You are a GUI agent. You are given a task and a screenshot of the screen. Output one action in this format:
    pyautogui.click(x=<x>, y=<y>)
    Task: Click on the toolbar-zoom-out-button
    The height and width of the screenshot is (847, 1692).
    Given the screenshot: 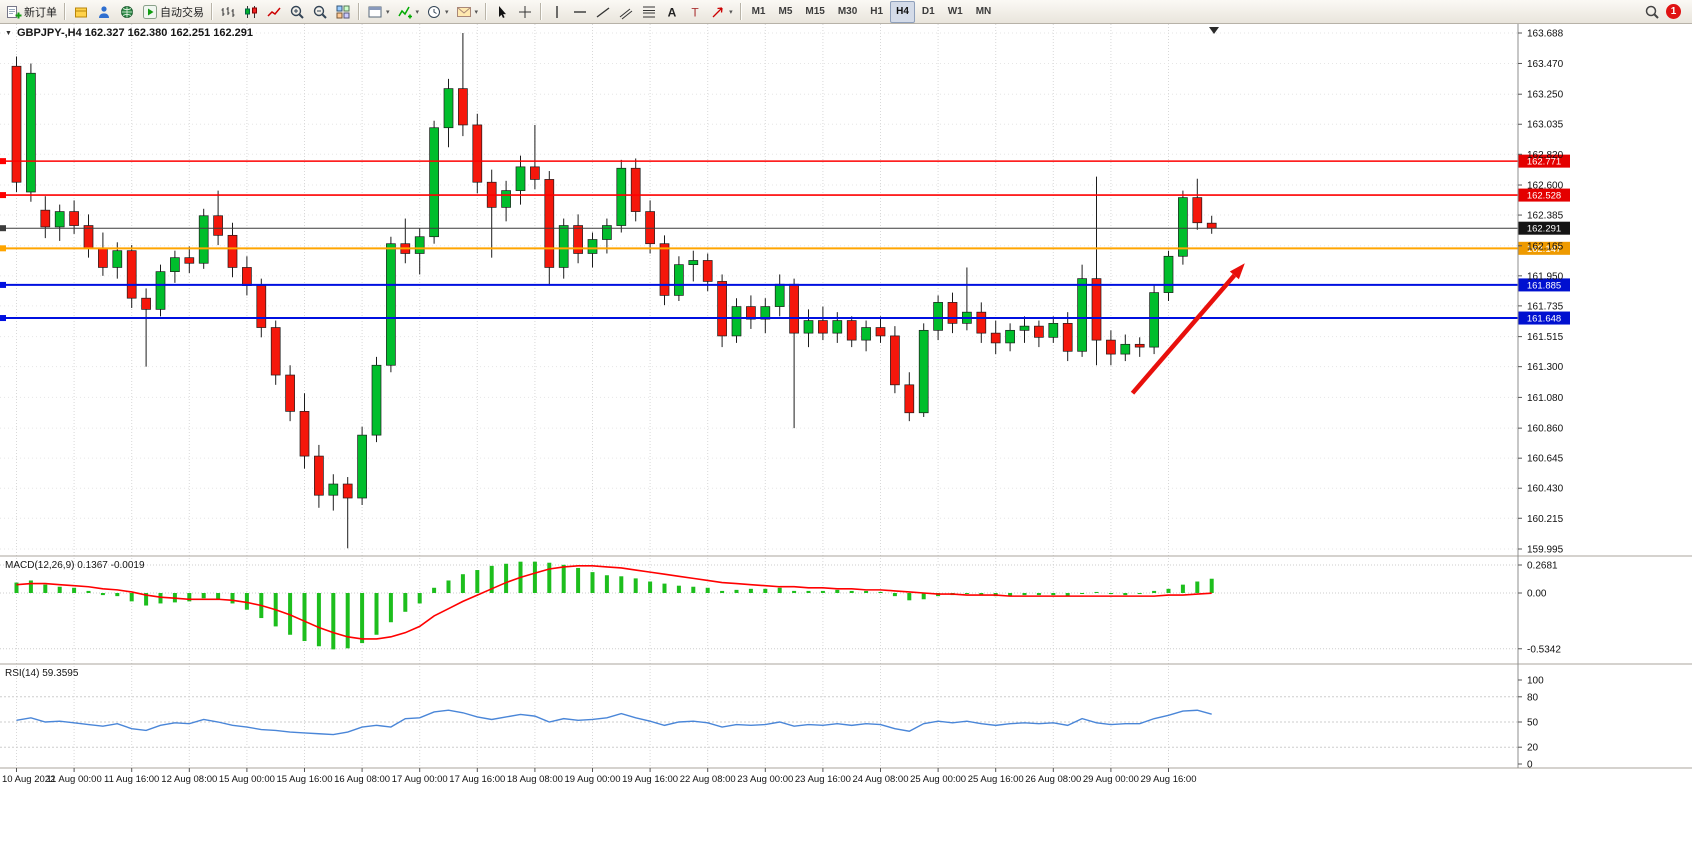 What is the action you would take?
    pyautogui.click(x=320, y=12)
    